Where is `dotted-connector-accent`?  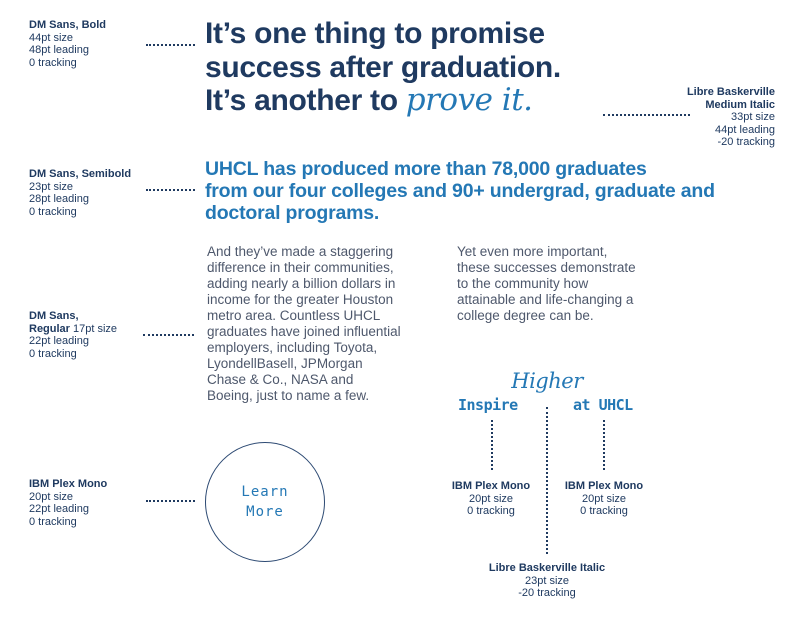 dotted-connector-accent is located at coordinates (646, 115).